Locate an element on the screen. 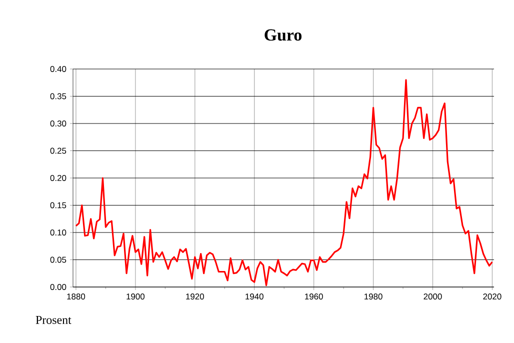 The width and height of the screenshot is (514, 343). y-tick-label: 0.00 is located at coordinates (58, 287).